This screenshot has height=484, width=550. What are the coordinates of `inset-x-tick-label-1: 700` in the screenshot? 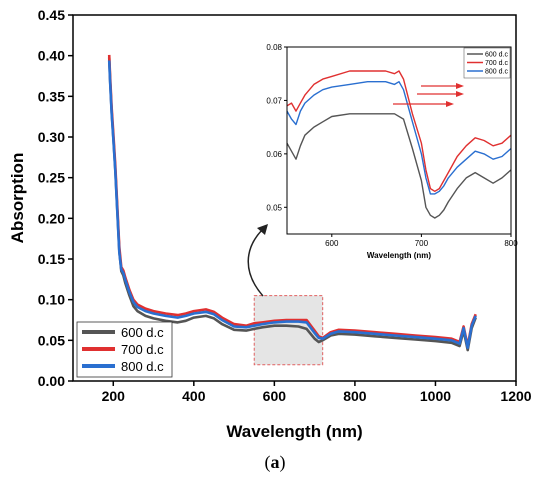 It's located at (422, 243).